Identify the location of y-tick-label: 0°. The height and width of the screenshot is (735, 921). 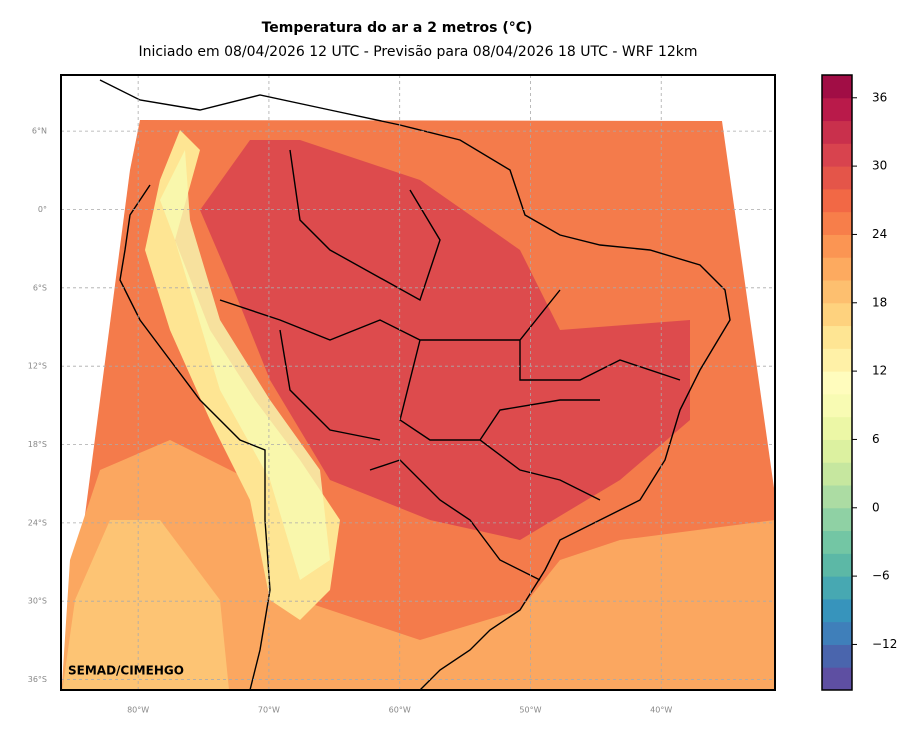
(42, 209).